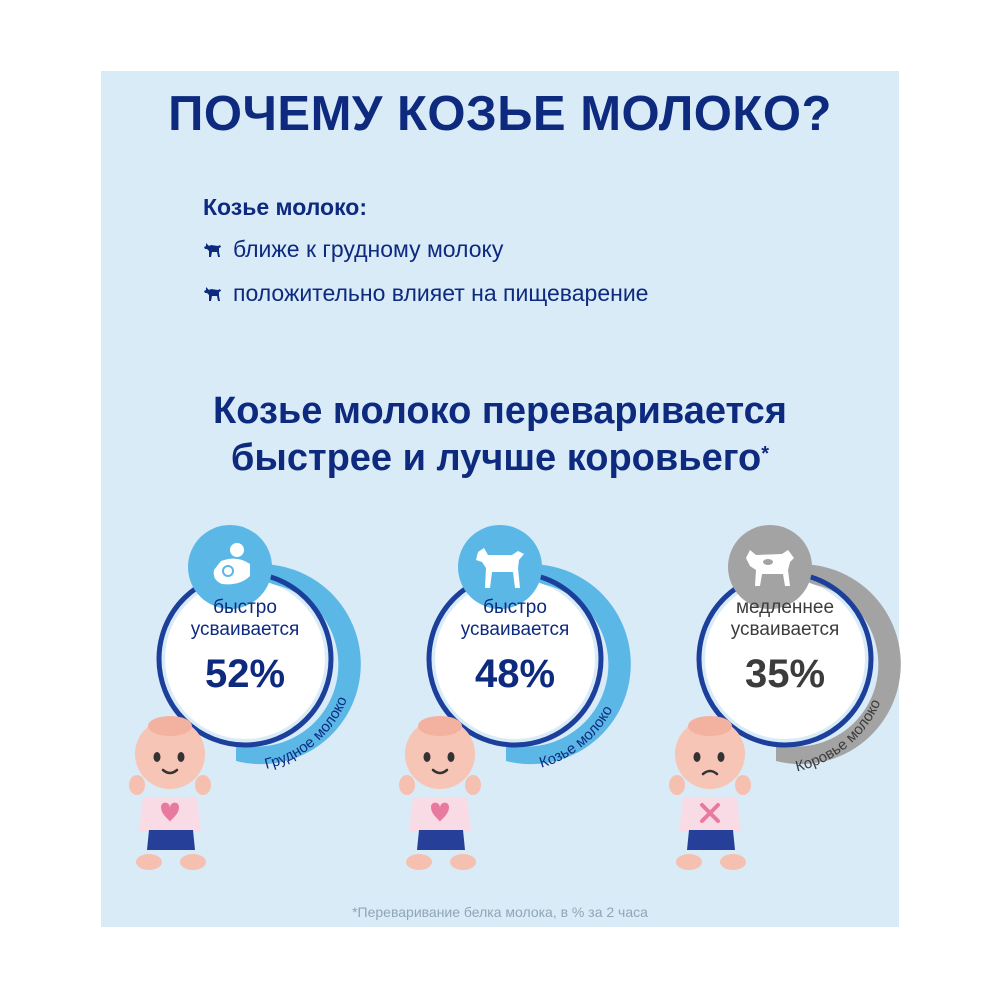 This screenshot has height=1000, width=1000. Describe the element at coordinates (368, 249) in the screenshot. I see `benefit-text: ближе к грудному молоку` at that location.